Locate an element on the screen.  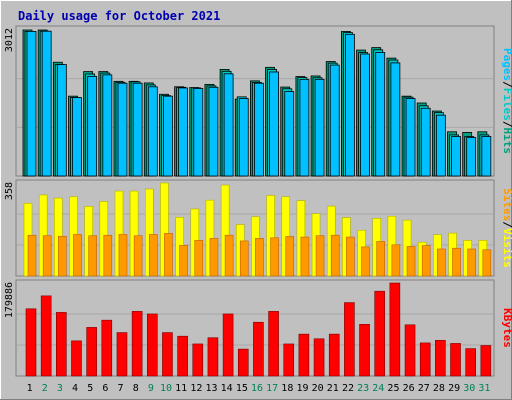
legend: Sites/Visits is located at coordinates (506, 228).